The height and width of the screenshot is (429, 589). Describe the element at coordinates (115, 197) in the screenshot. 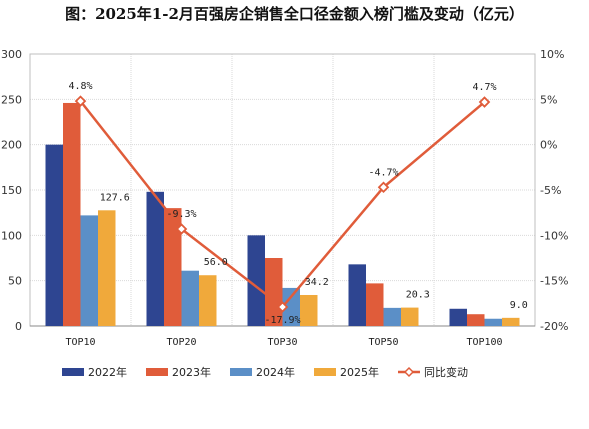

I see `bar-value-label: 127.6` at that location.